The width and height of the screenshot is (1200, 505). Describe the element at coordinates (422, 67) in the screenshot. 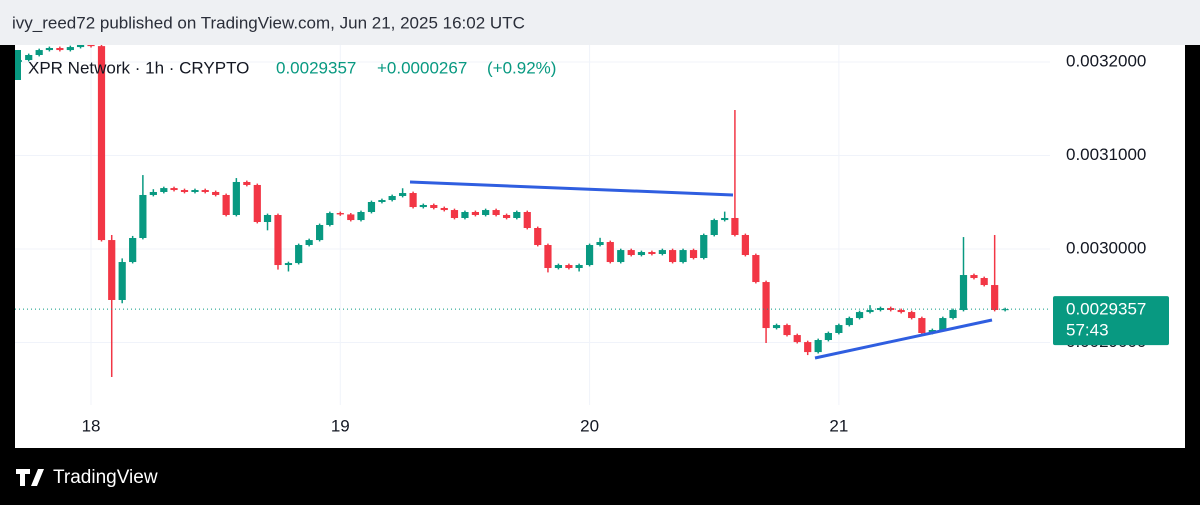

I see `header-change: +0.0000267` at that location.